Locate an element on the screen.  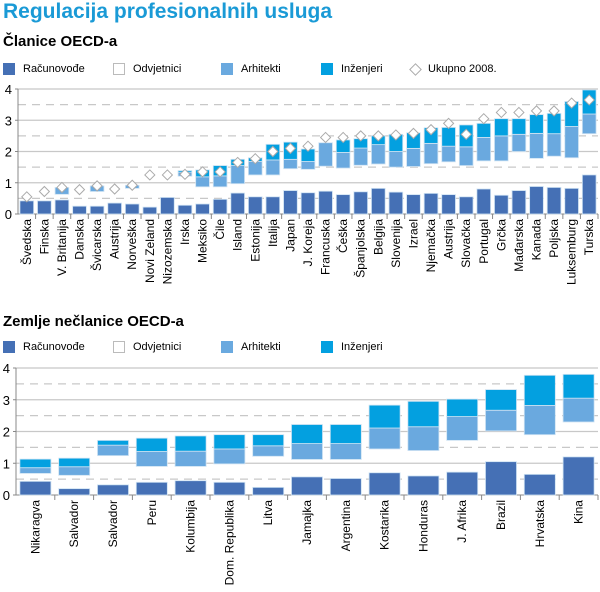
x-tick-label: Peru is located at coordinates (152, 512).